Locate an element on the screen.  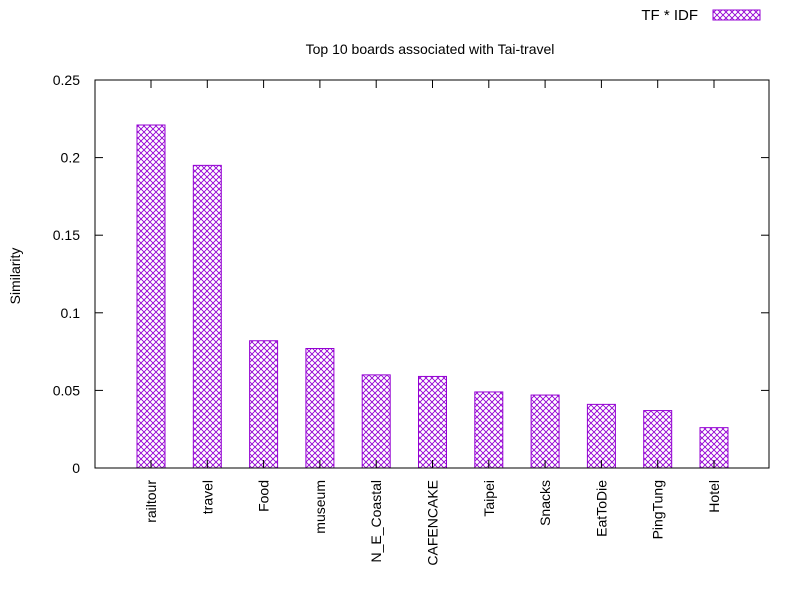
legend: TF * IDF is located at coordinates (701, 15).